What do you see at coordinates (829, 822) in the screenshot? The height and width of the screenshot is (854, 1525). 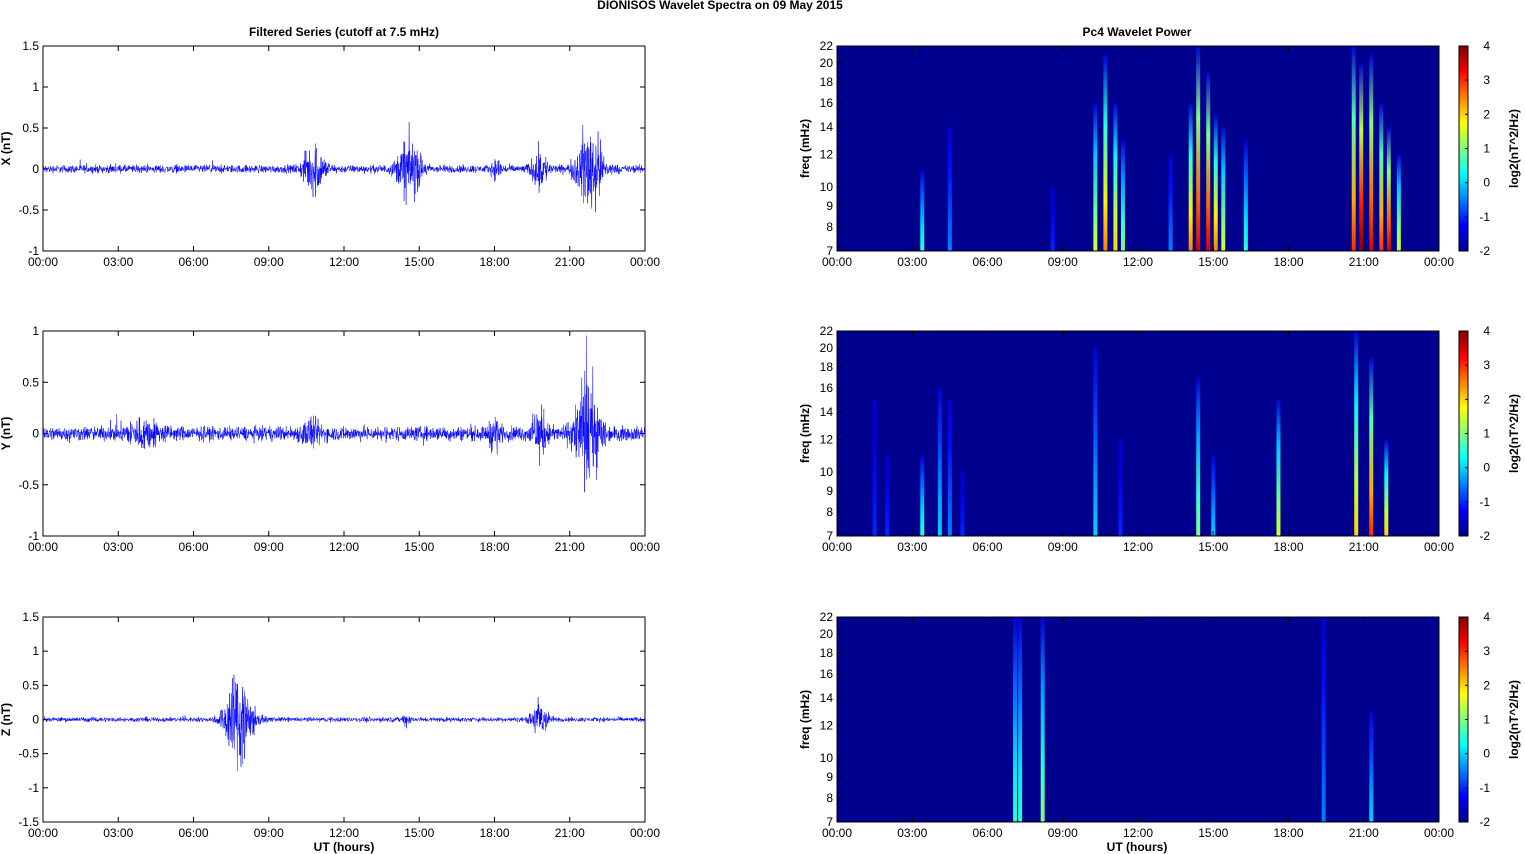 I see `y-tick-label: 7` at bounding box center [829, 822].